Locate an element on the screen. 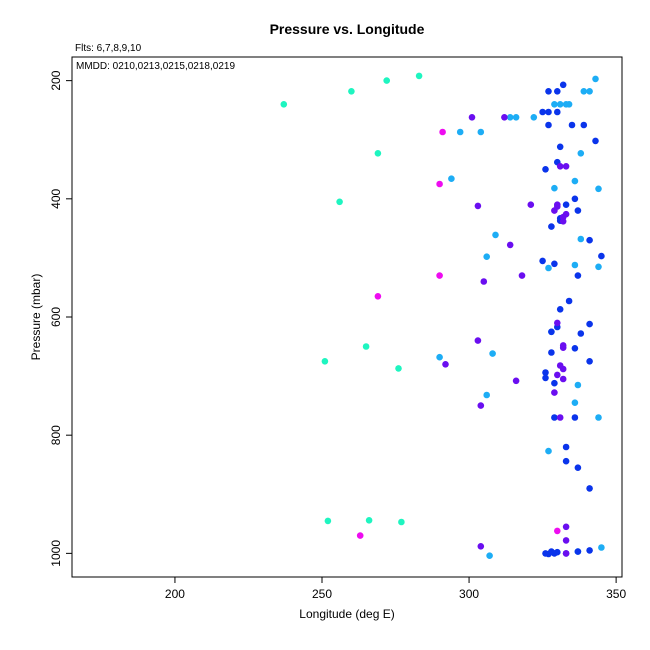  y-axis-label: Pressure (mbar) is located at coordinates (36, 317).